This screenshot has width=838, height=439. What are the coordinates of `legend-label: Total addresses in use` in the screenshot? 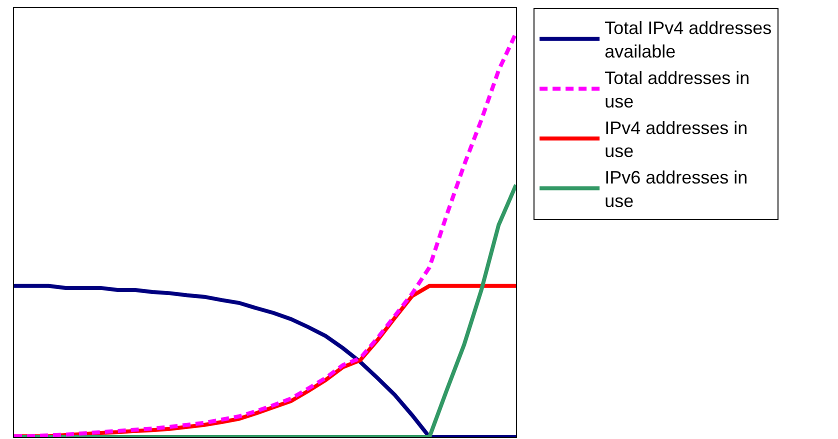 It's located at (677, 90).